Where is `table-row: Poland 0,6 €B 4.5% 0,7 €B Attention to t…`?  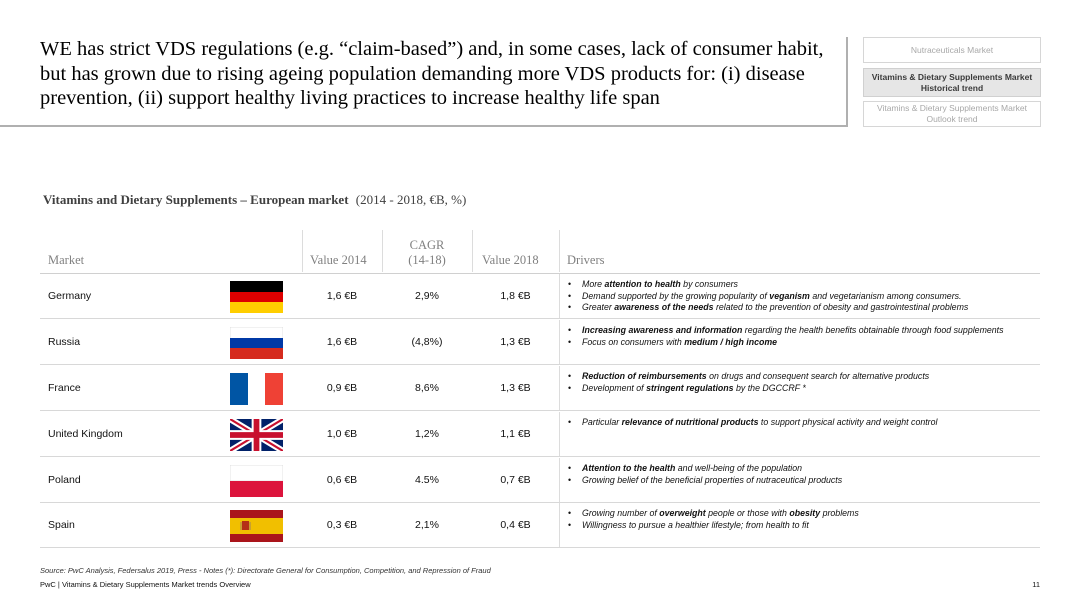
table-row: Poland 0,6 €B 4.5% 0,7 €B Attention to t… is located at coordinates (540, 480).